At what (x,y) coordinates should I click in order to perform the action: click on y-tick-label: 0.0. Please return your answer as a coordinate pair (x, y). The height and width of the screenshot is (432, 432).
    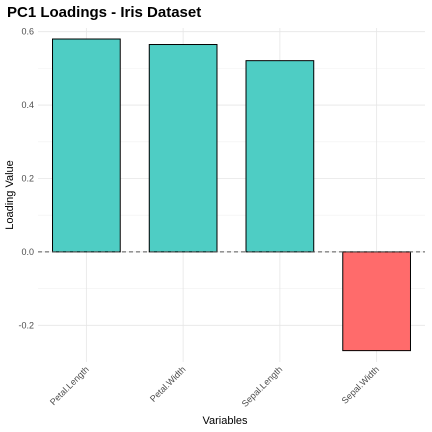
    Looking at the image, I should click on (27, 252).